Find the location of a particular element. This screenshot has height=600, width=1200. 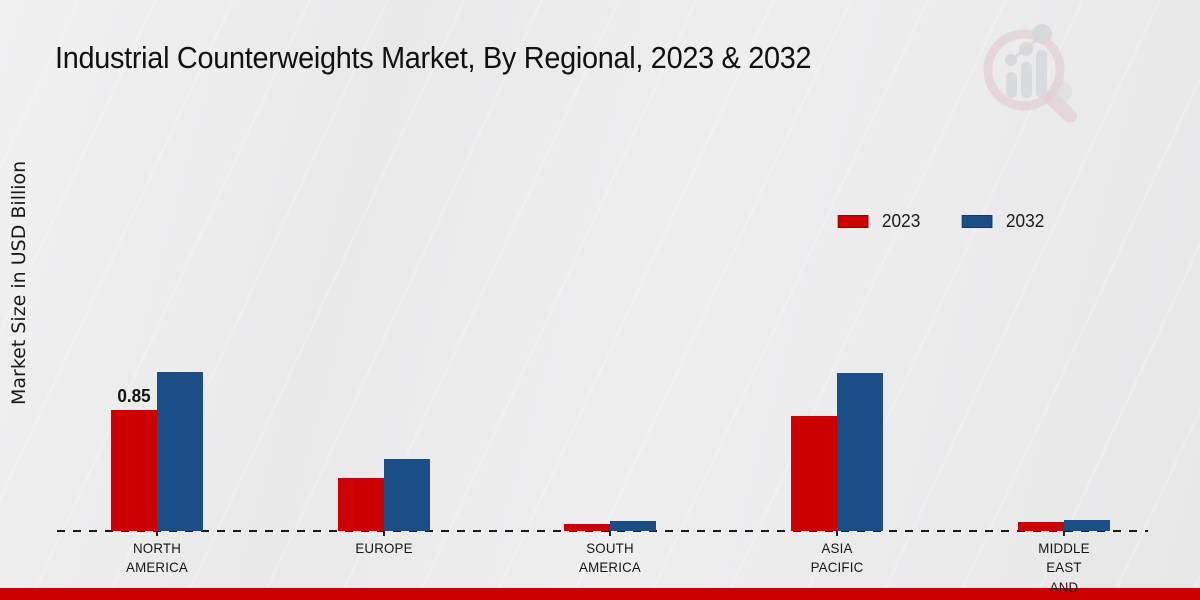

bar-2023-north-america: 0.85 is located at coordinates (134, 458).